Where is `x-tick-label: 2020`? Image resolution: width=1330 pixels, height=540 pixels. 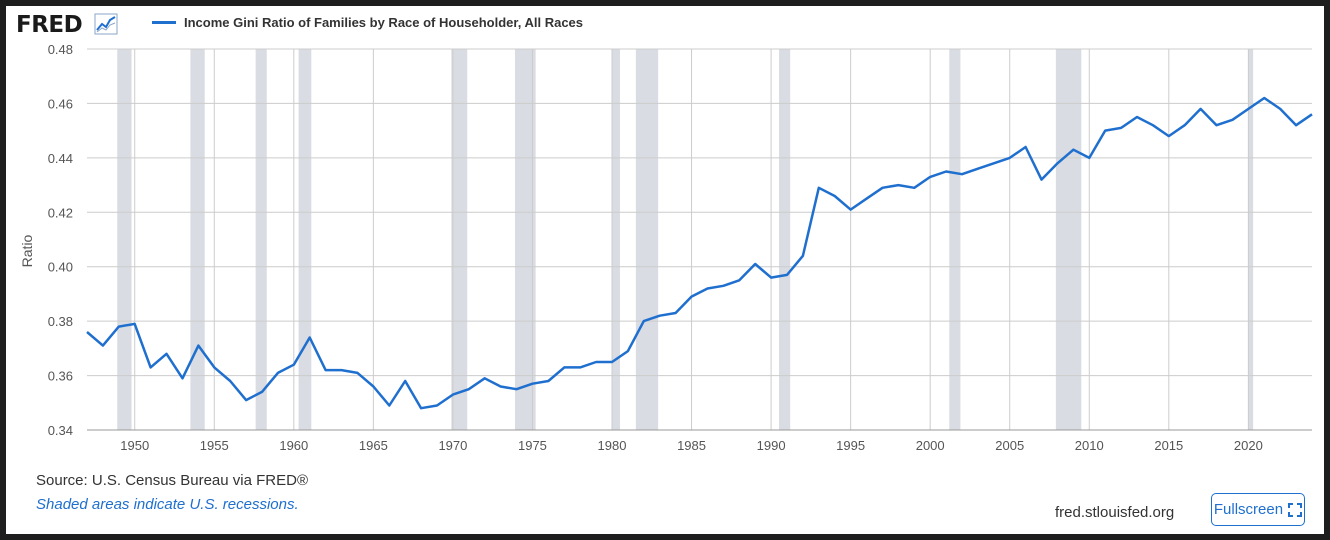
x-tick-label: 2020 is located at coordinates (1248, 445).